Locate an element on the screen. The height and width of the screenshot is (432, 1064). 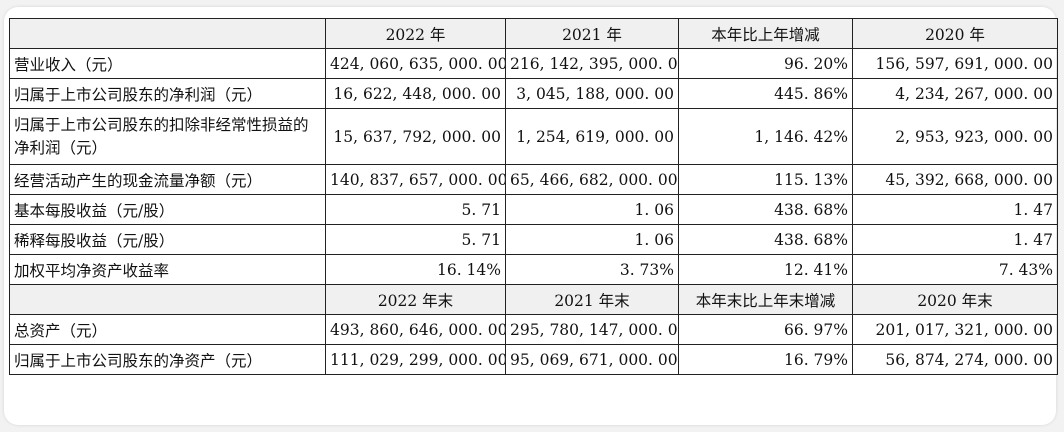
cell-value: 45, 392, 668, 000. 00 is located at coordinates (955, 179).